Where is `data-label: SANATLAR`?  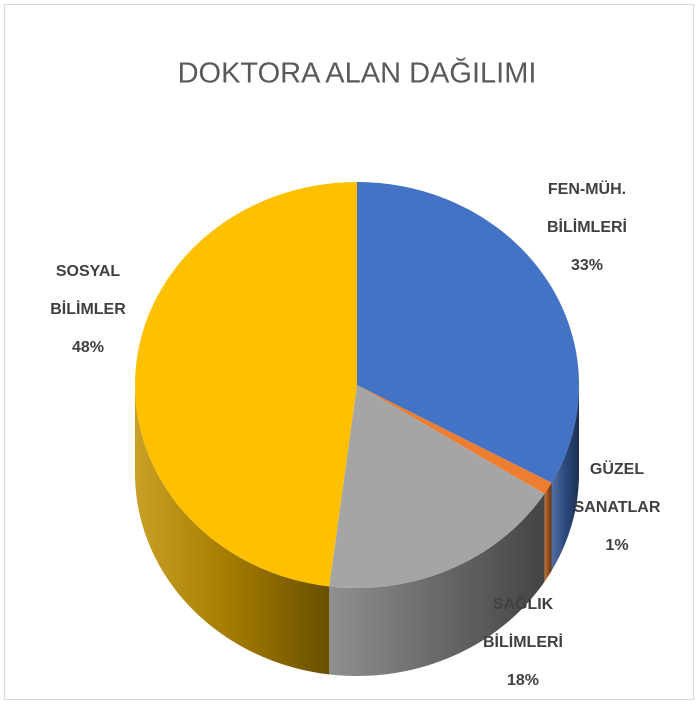 data-label: SANATLAR is located at coordinates (617, 507).